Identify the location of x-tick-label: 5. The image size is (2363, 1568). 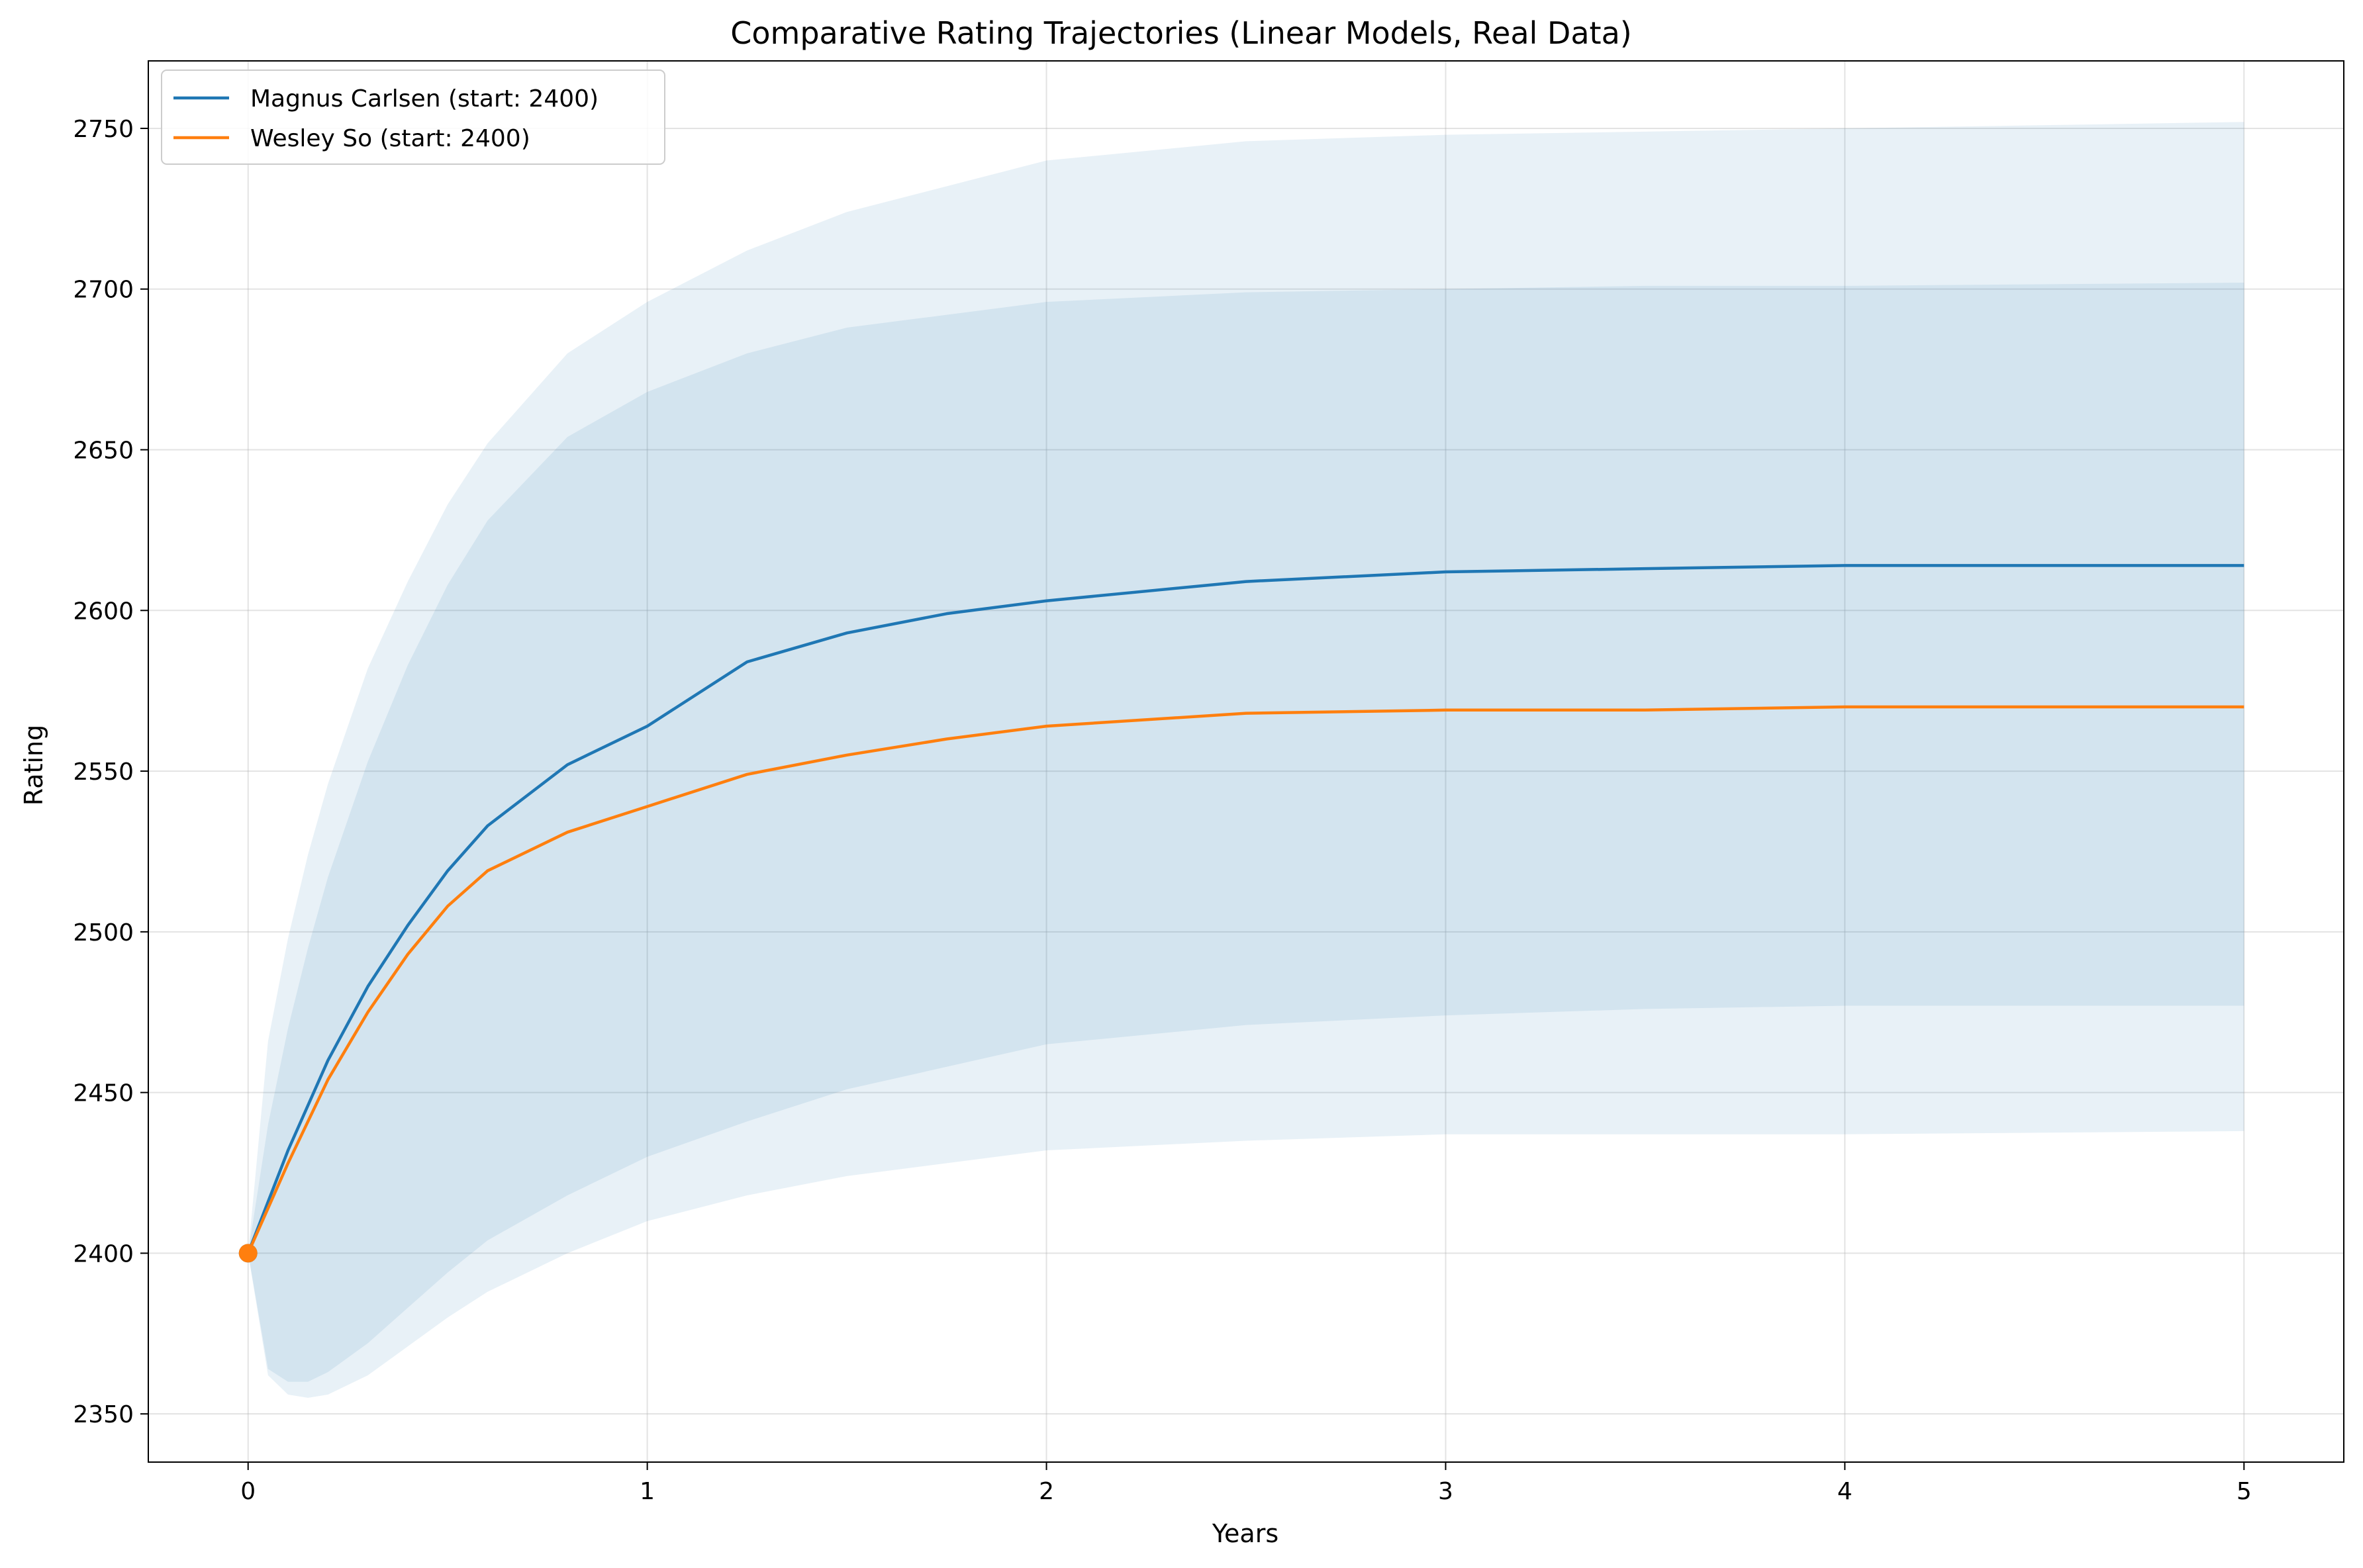
(2244, 1491).